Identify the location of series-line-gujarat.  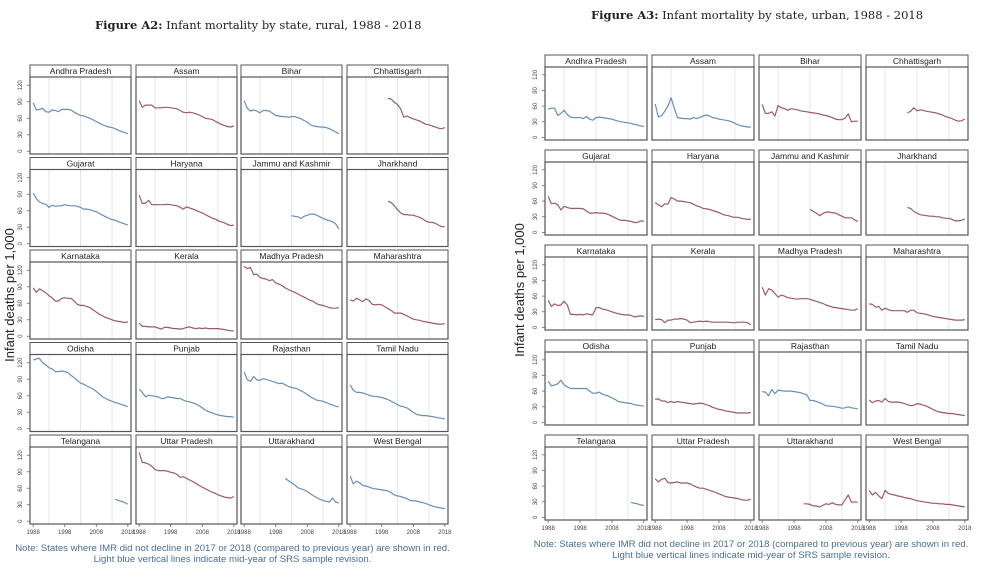
(595, 210).